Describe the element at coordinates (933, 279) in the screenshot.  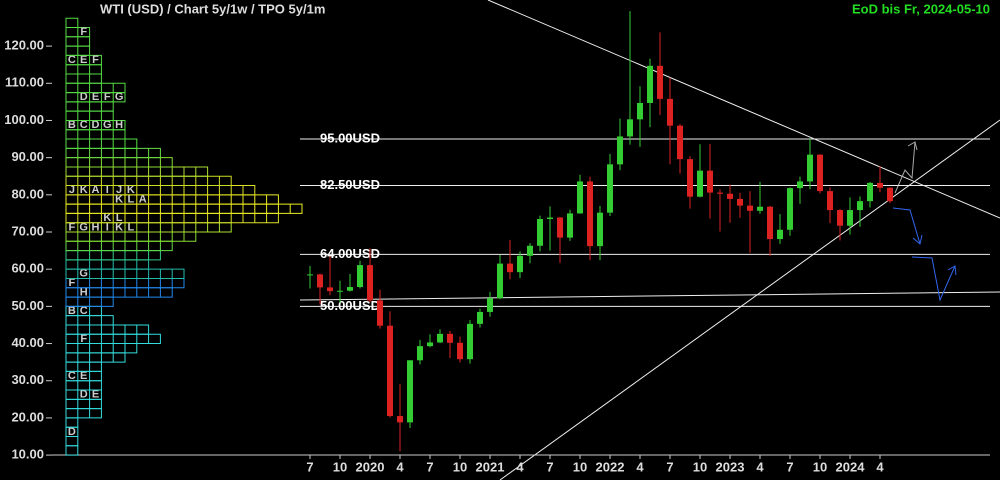
I see `arrow` at that location.